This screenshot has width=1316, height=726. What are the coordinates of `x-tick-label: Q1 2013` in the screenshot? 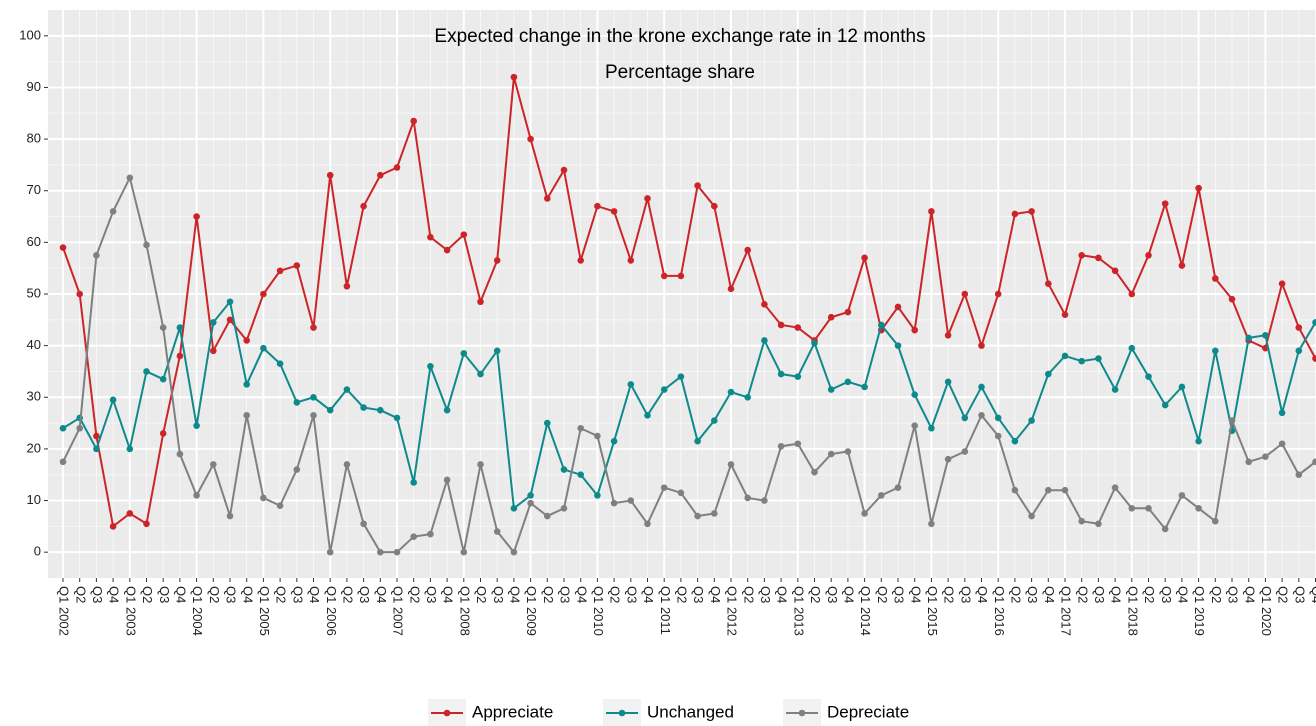 It's located at (798, 611).